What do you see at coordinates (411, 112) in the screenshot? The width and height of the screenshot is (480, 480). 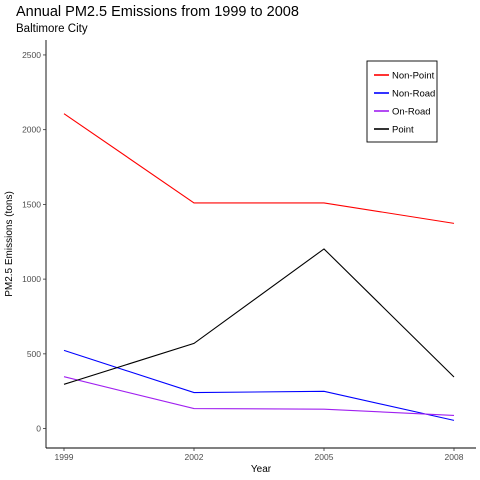 I see `legend-label-on-road: On-Road` at bounding box center [411, 112].